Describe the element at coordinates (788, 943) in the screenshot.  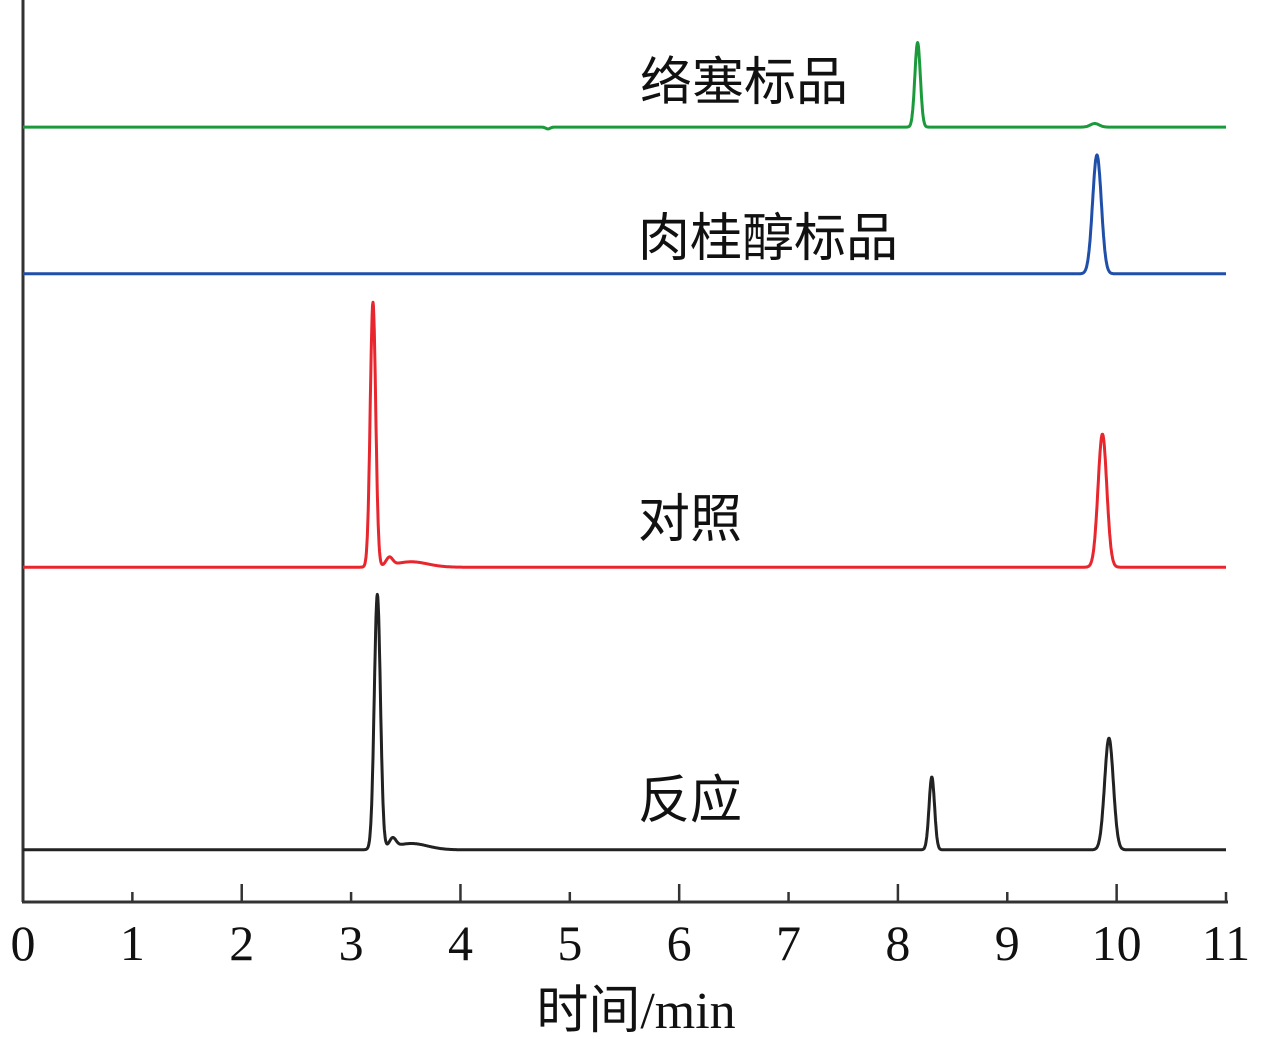
I see `x-tick-label: 7` at that location.